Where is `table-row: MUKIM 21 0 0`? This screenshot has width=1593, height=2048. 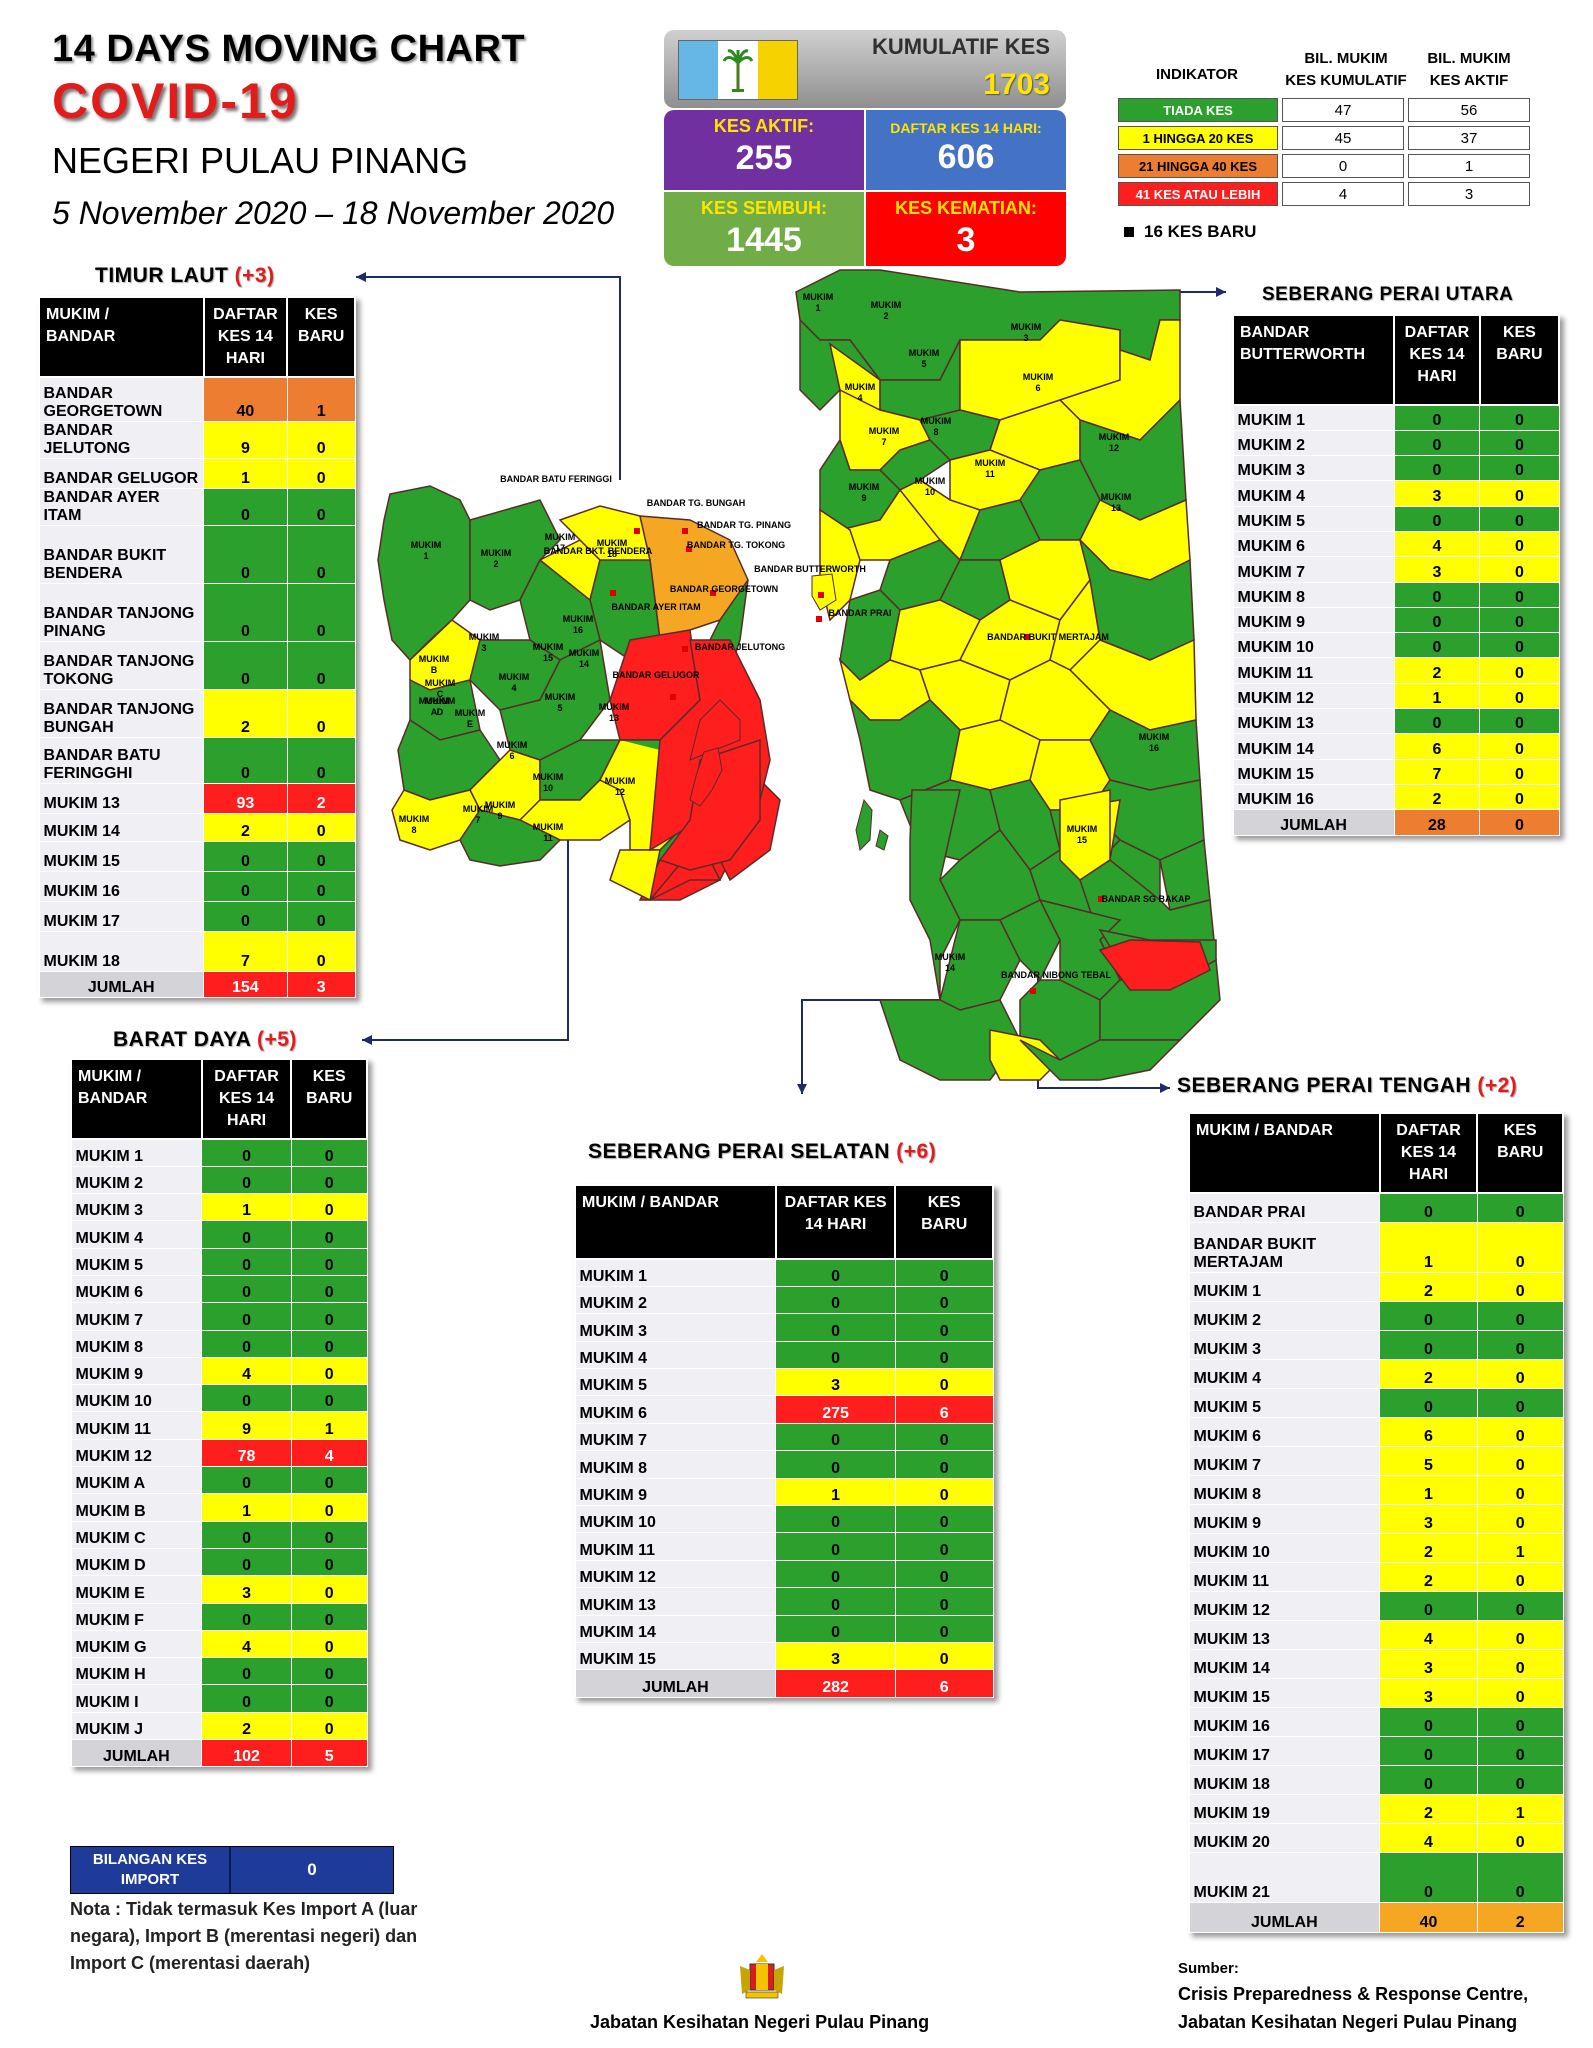 table-row: MUKIM 21 0 0 is located at coordinates (1376, 1877).